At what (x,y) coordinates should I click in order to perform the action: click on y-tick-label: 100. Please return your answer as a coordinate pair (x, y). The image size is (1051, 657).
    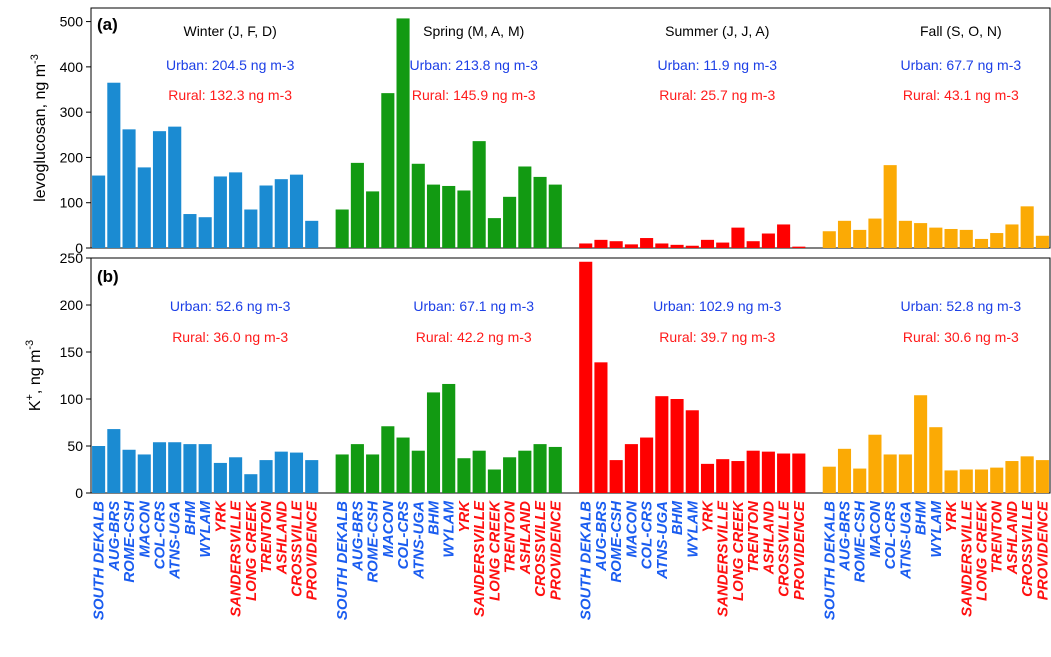
    Looking at the image, I should click on (72, 399).